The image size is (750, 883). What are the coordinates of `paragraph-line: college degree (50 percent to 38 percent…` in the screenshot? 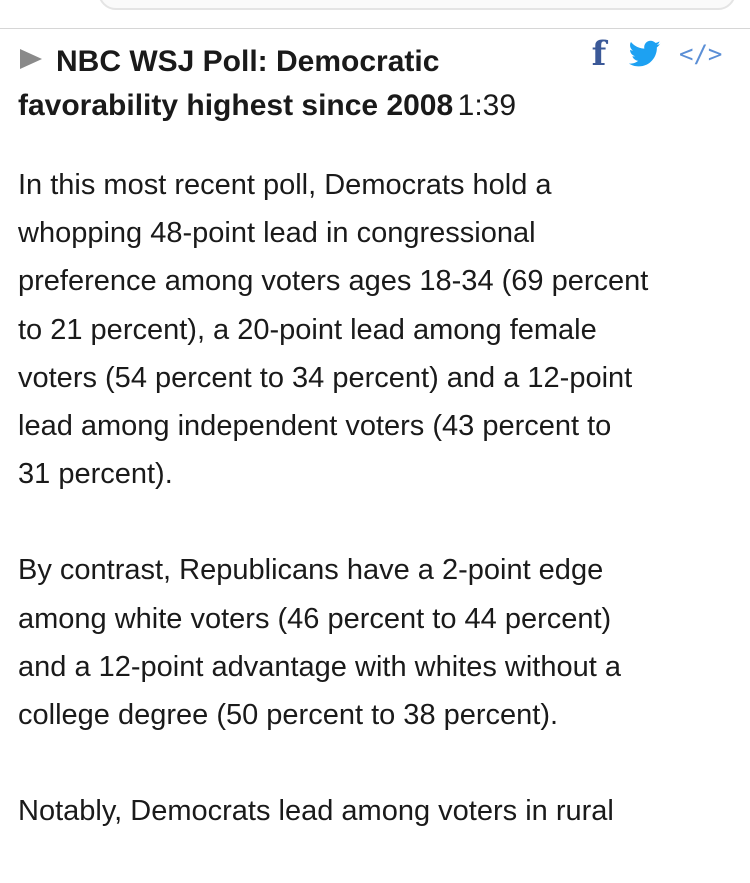 It's located at (288, 715).